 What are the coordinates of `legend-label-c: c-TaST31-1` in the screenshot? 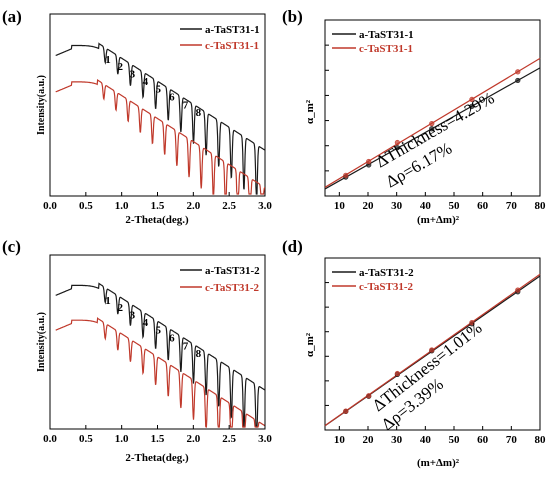 It's located at (386, 49).